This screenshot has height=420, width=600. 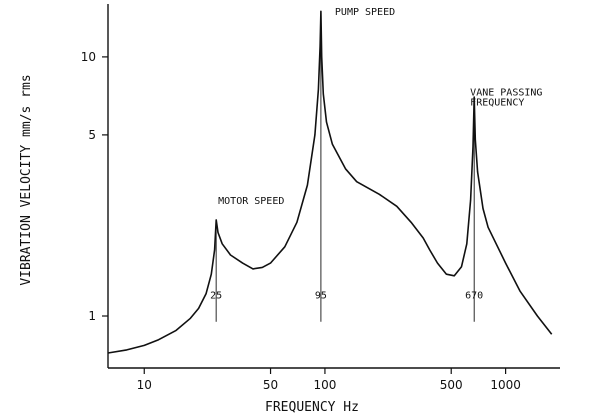 I want to click on frequency-marker-label: 95, so click(x=321, y=295).